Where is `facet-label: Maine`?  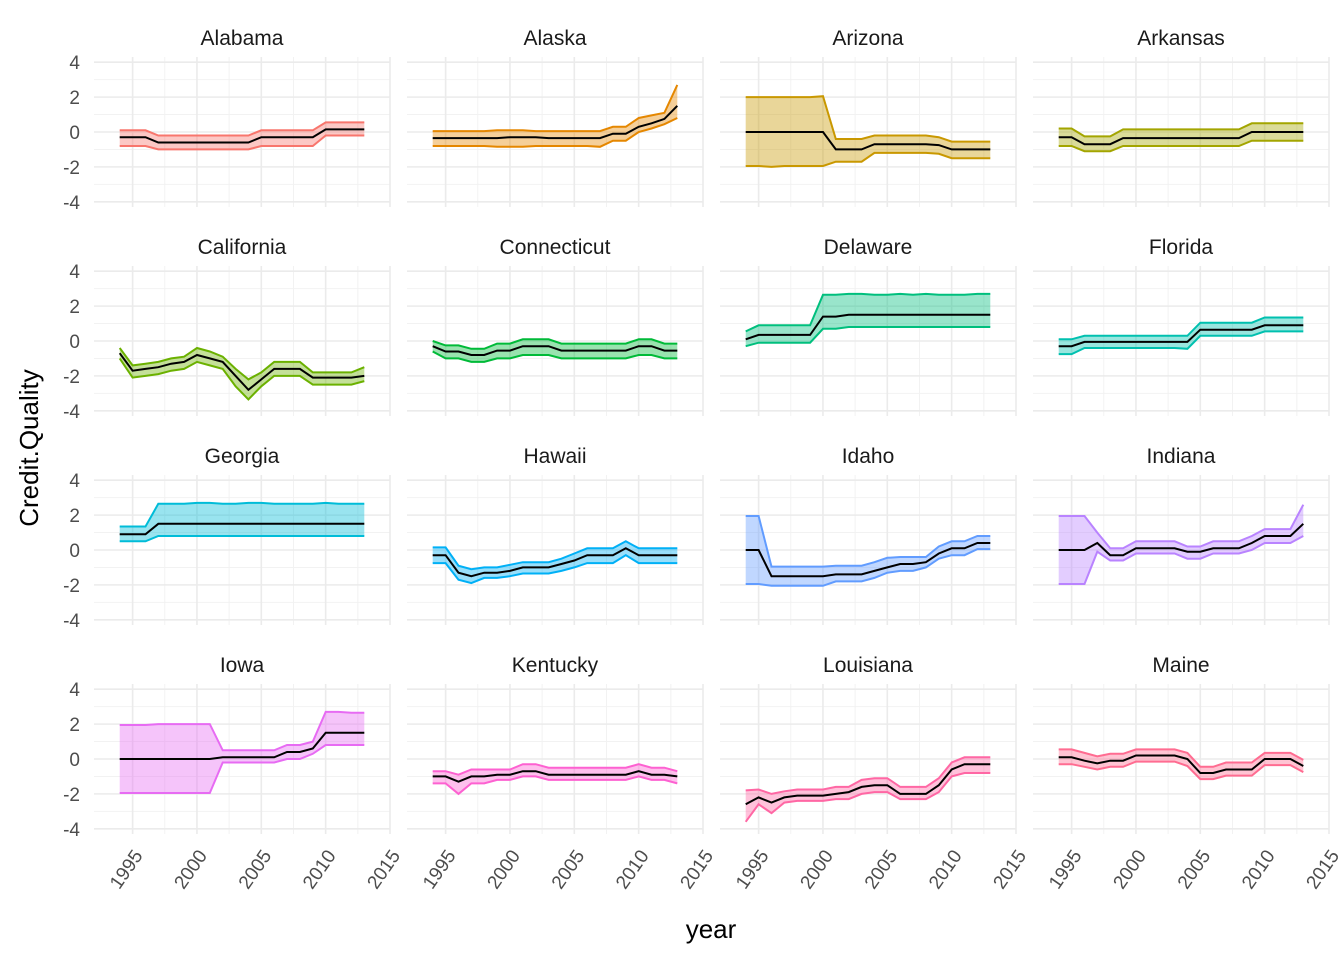 facet-label: Maine is located at coordinates (1180, 665).